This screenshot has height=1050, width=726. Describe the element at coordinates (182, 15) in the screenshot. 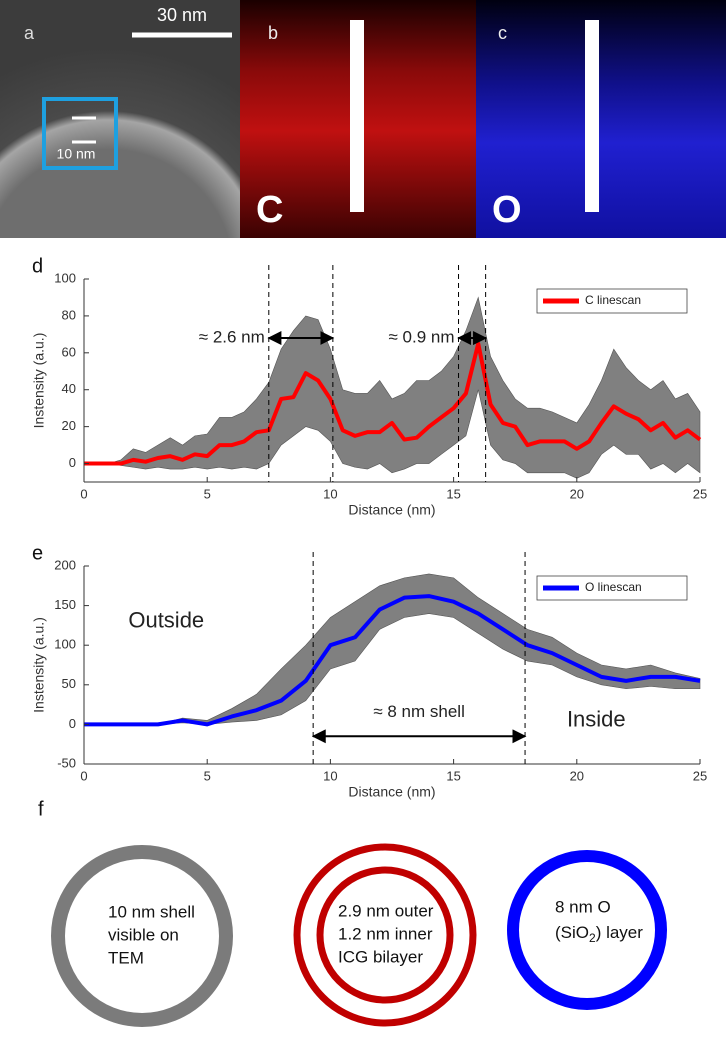

I see `scale-bar-label: 30 nm` at that location.